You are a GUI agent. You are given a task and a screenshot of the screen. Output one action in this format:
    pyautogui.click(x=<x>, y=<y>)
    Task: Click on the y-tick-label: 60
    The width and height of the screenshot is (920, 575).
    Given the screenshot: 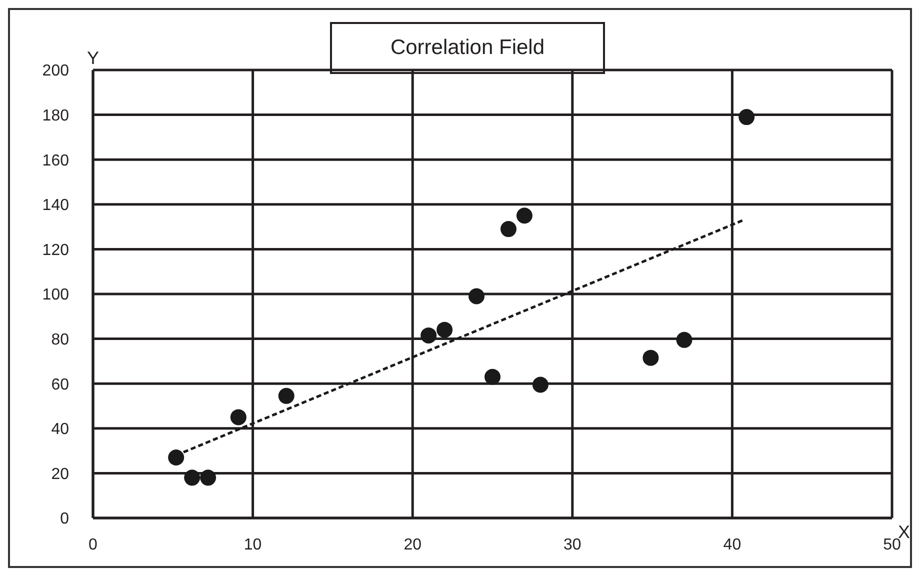 What is the action you would take?
    pyautogui.click(x=60, y=385)
    